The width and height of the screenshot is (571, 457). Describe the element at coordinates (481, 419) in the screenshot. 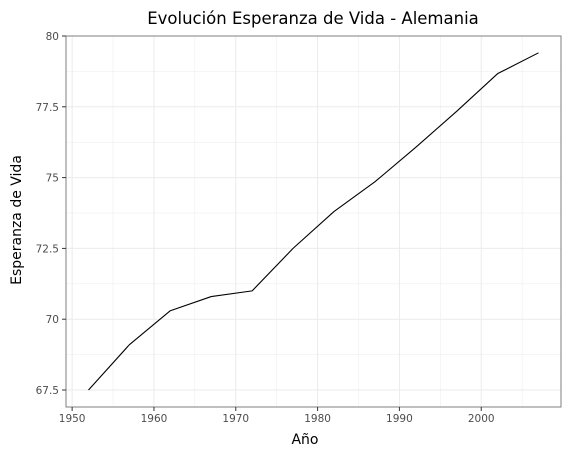

I see `x-tick-label: 2000` at that location.